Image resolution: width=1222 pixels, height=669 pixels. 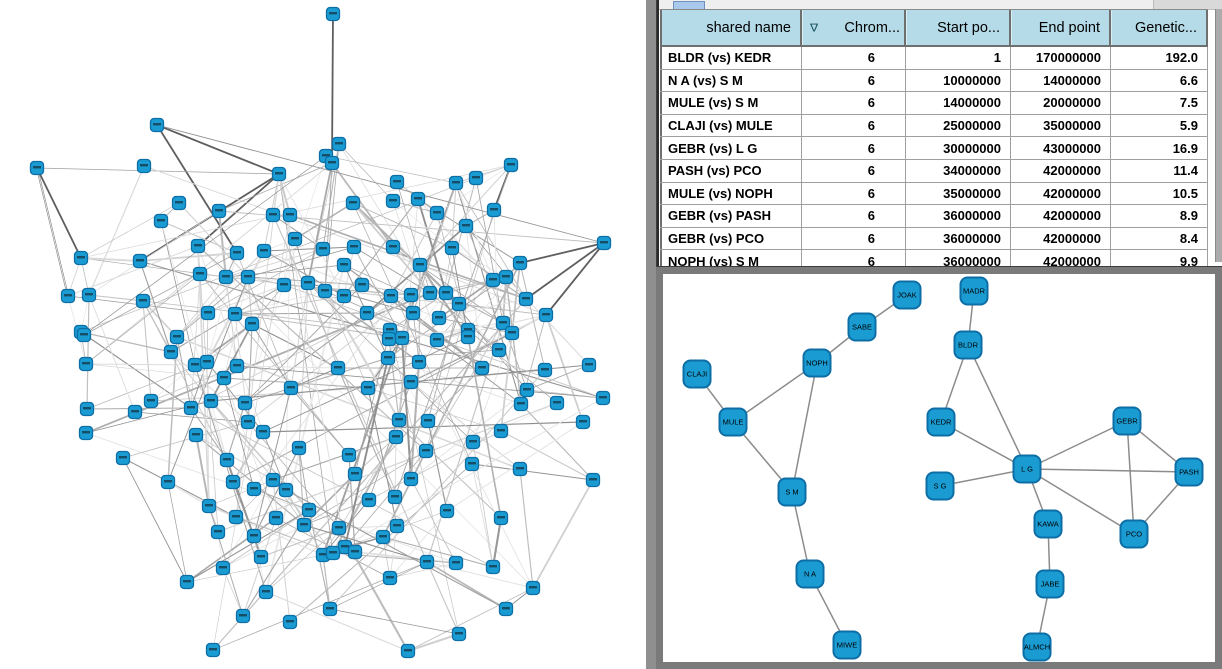 I want to click on network-node: NOPH, so click(x=817, y=363).